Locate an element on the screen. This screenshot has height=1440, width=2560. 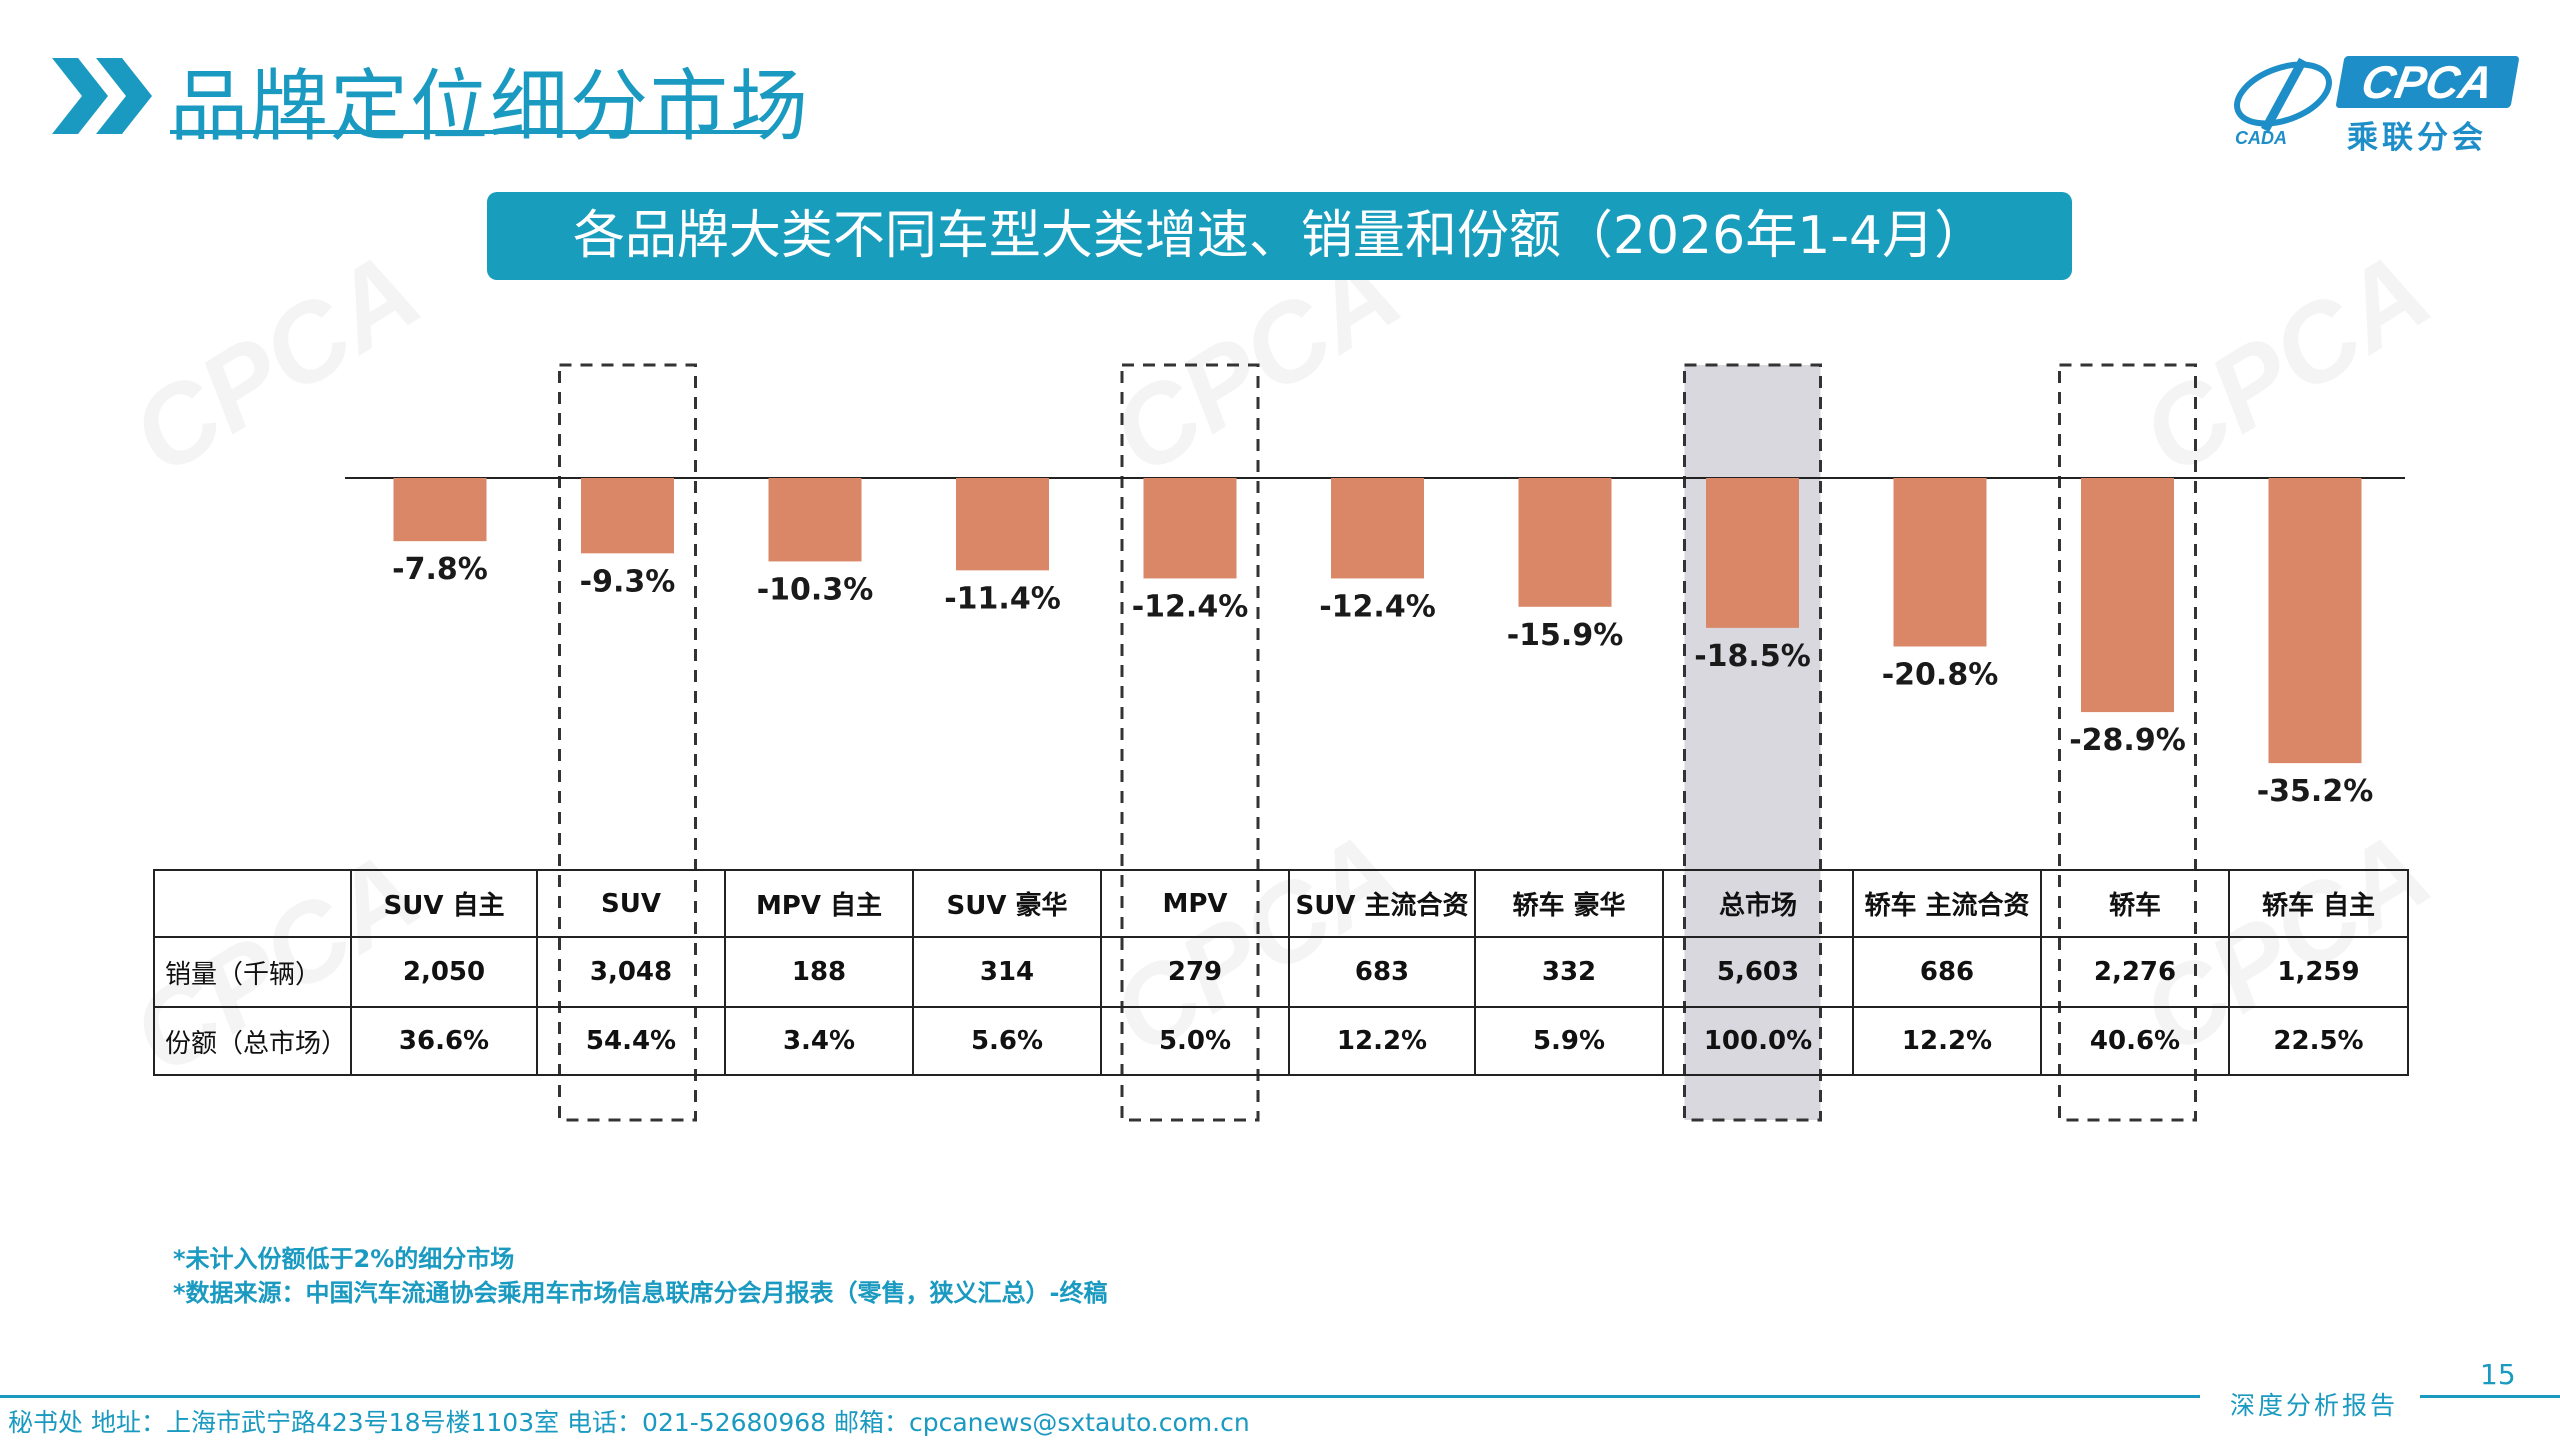
table-cell: 1,259 is located at coordinates (2318, 972).